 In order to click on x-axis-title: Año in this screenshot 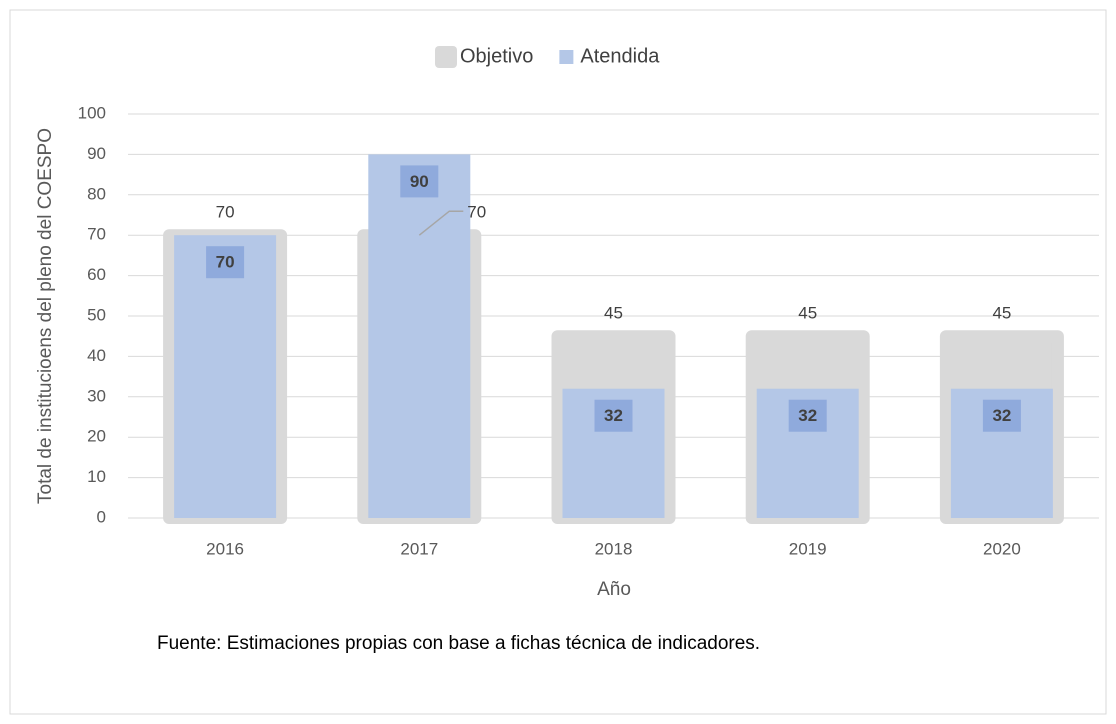, I will do `click(614, 589)`.